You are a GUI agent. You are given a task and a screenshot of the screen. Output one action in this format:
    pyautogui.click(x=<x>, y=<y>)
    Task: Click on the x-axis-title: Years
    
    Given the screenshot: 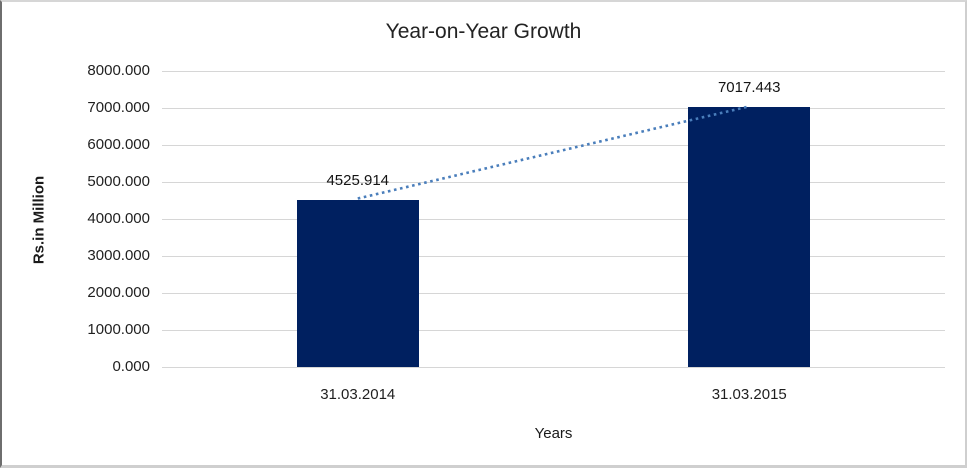 What is the action you would take?
    pyautogui.click(x=553, y=433)
    